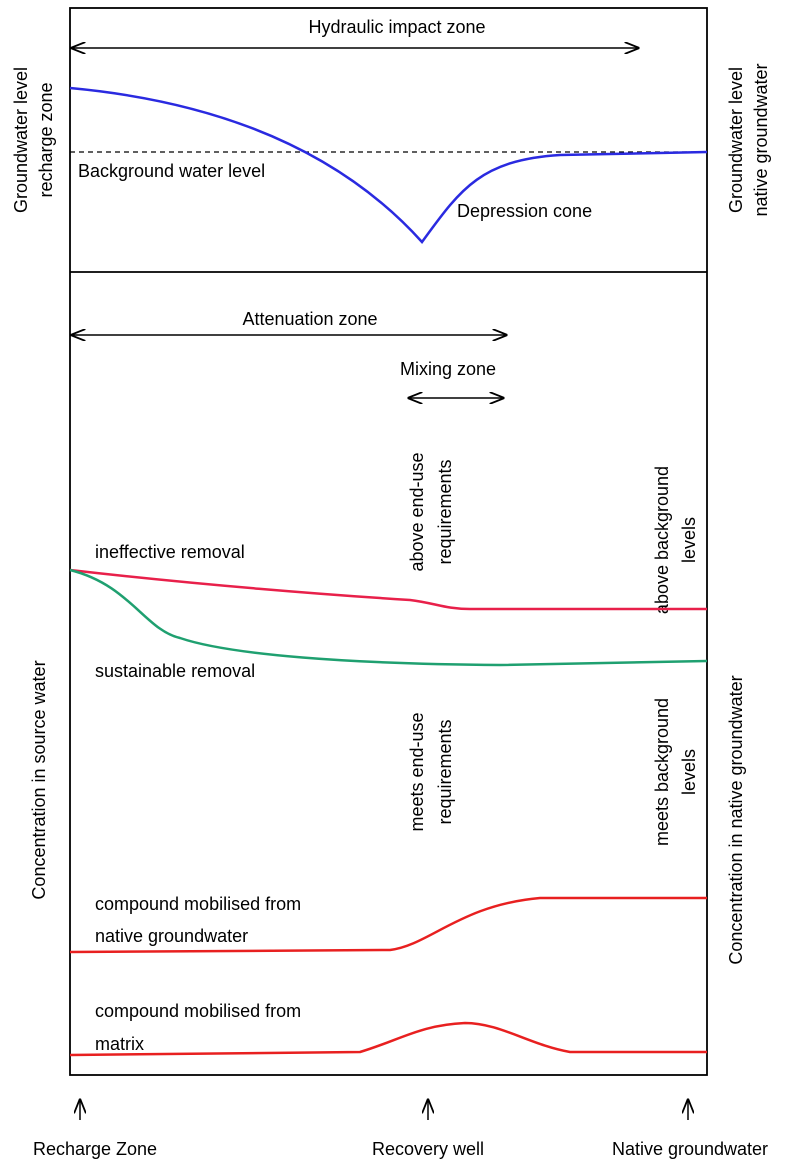 The height and width of the screenshot is (1164, 799). What do you see at coordinates (309, 319) in the screenshot?
I see `attenuation-label: Attenuation zone` at bounding box center [309, 319].